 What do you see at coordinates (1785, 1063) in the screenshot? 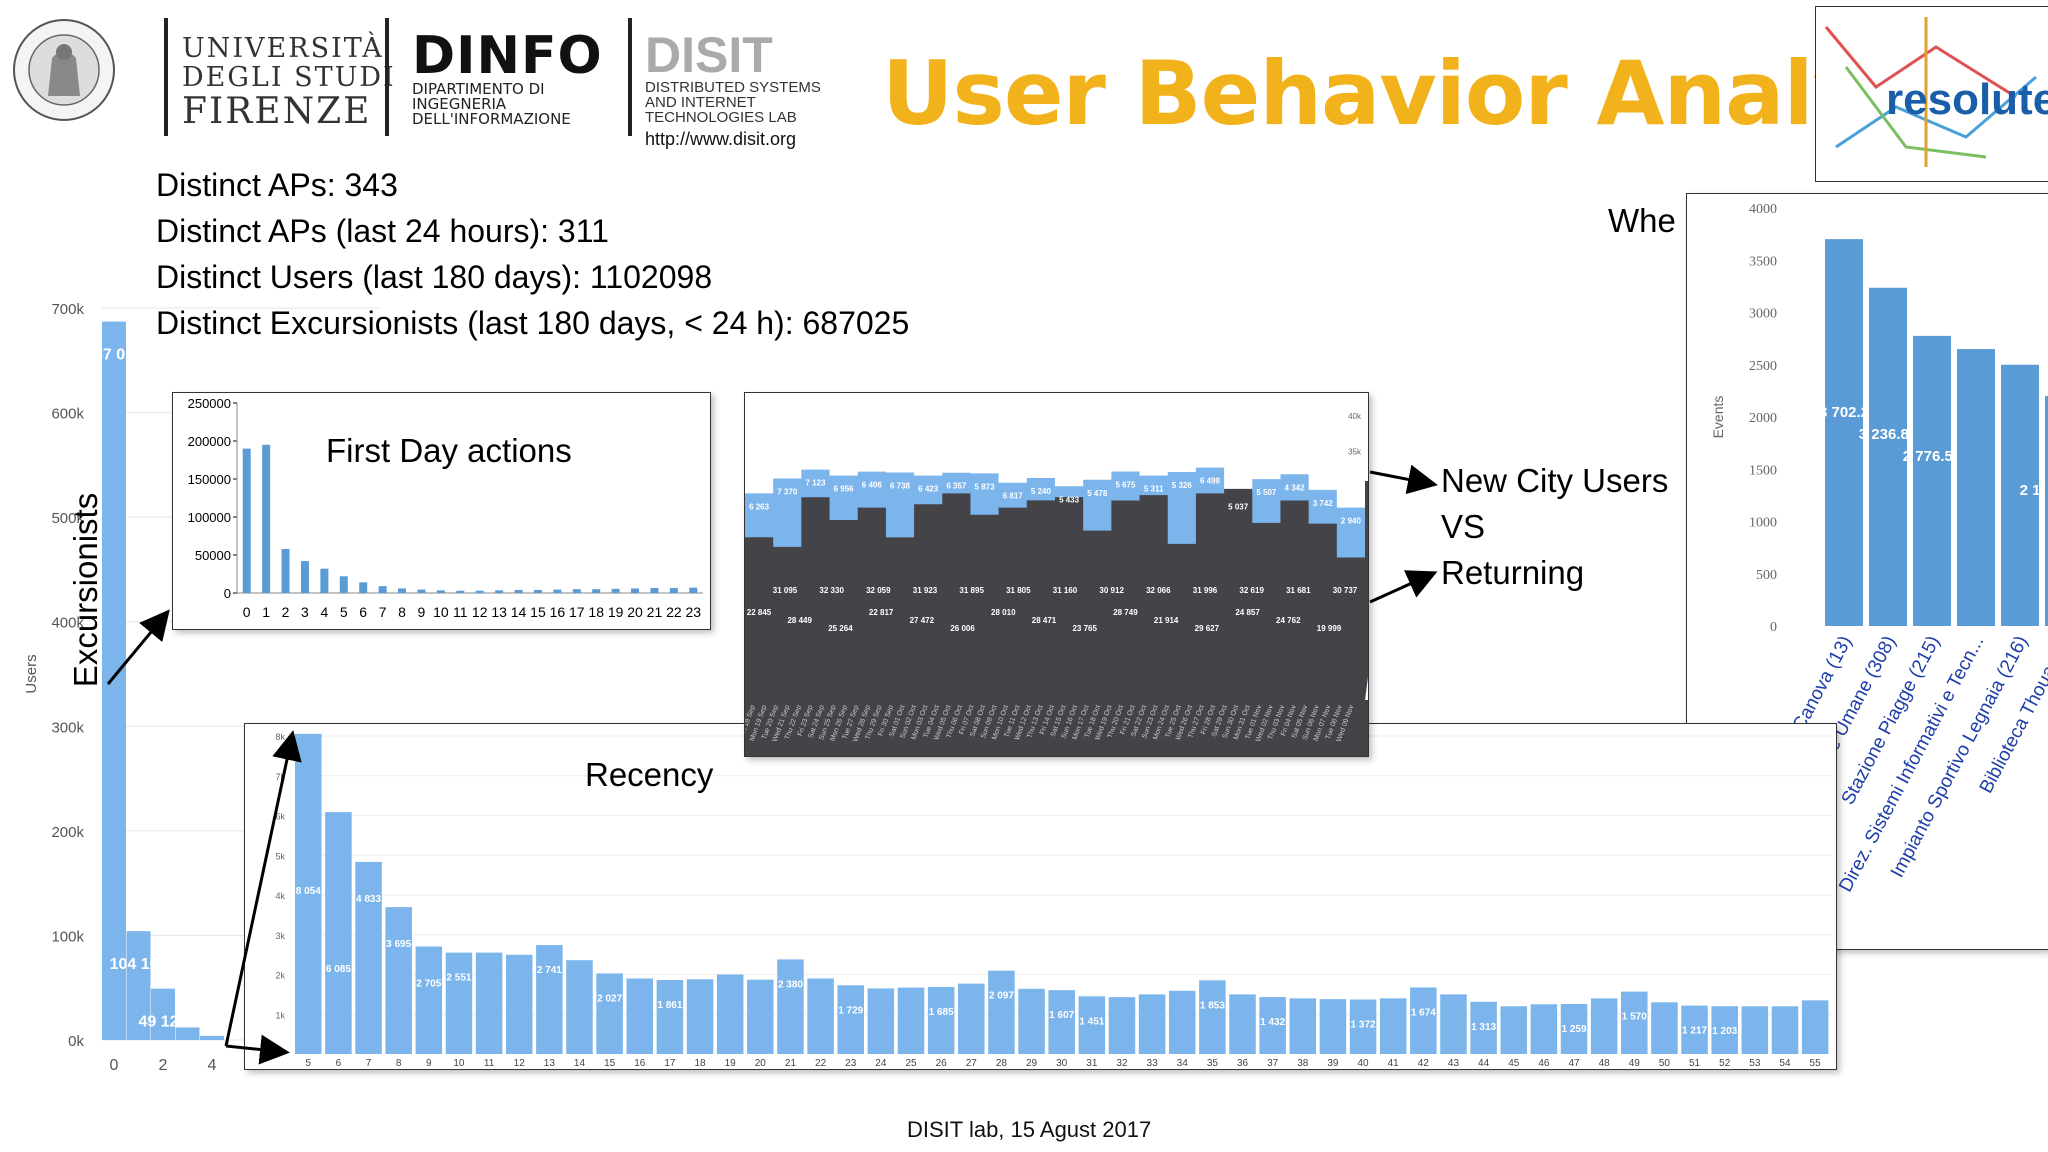
I see `x-tick-label: 54` at bounding box center [1785, 1063].